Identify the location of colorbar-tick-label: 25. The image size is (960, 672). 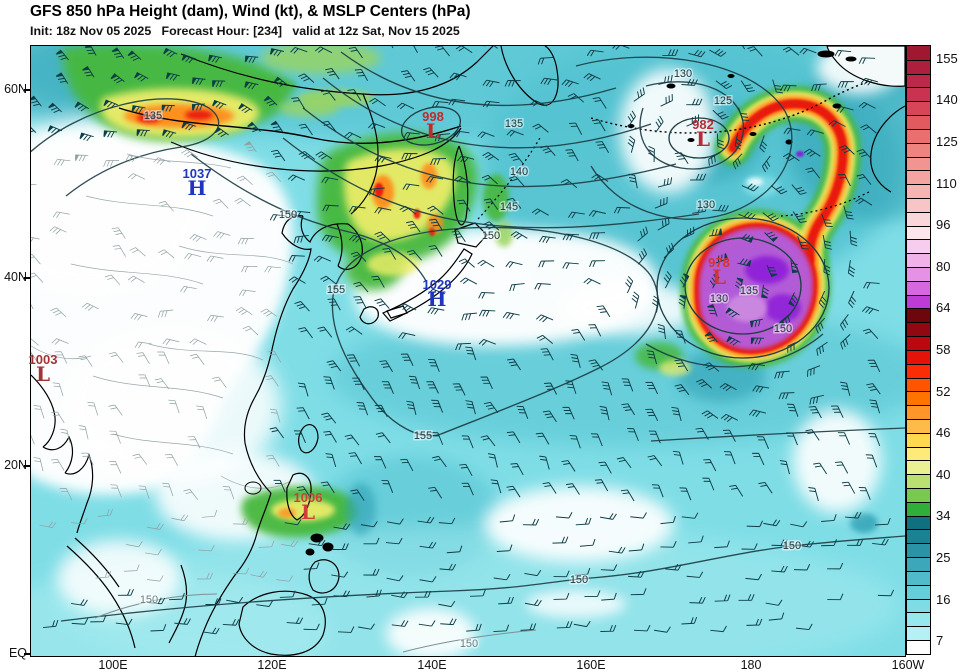
(943, 557).